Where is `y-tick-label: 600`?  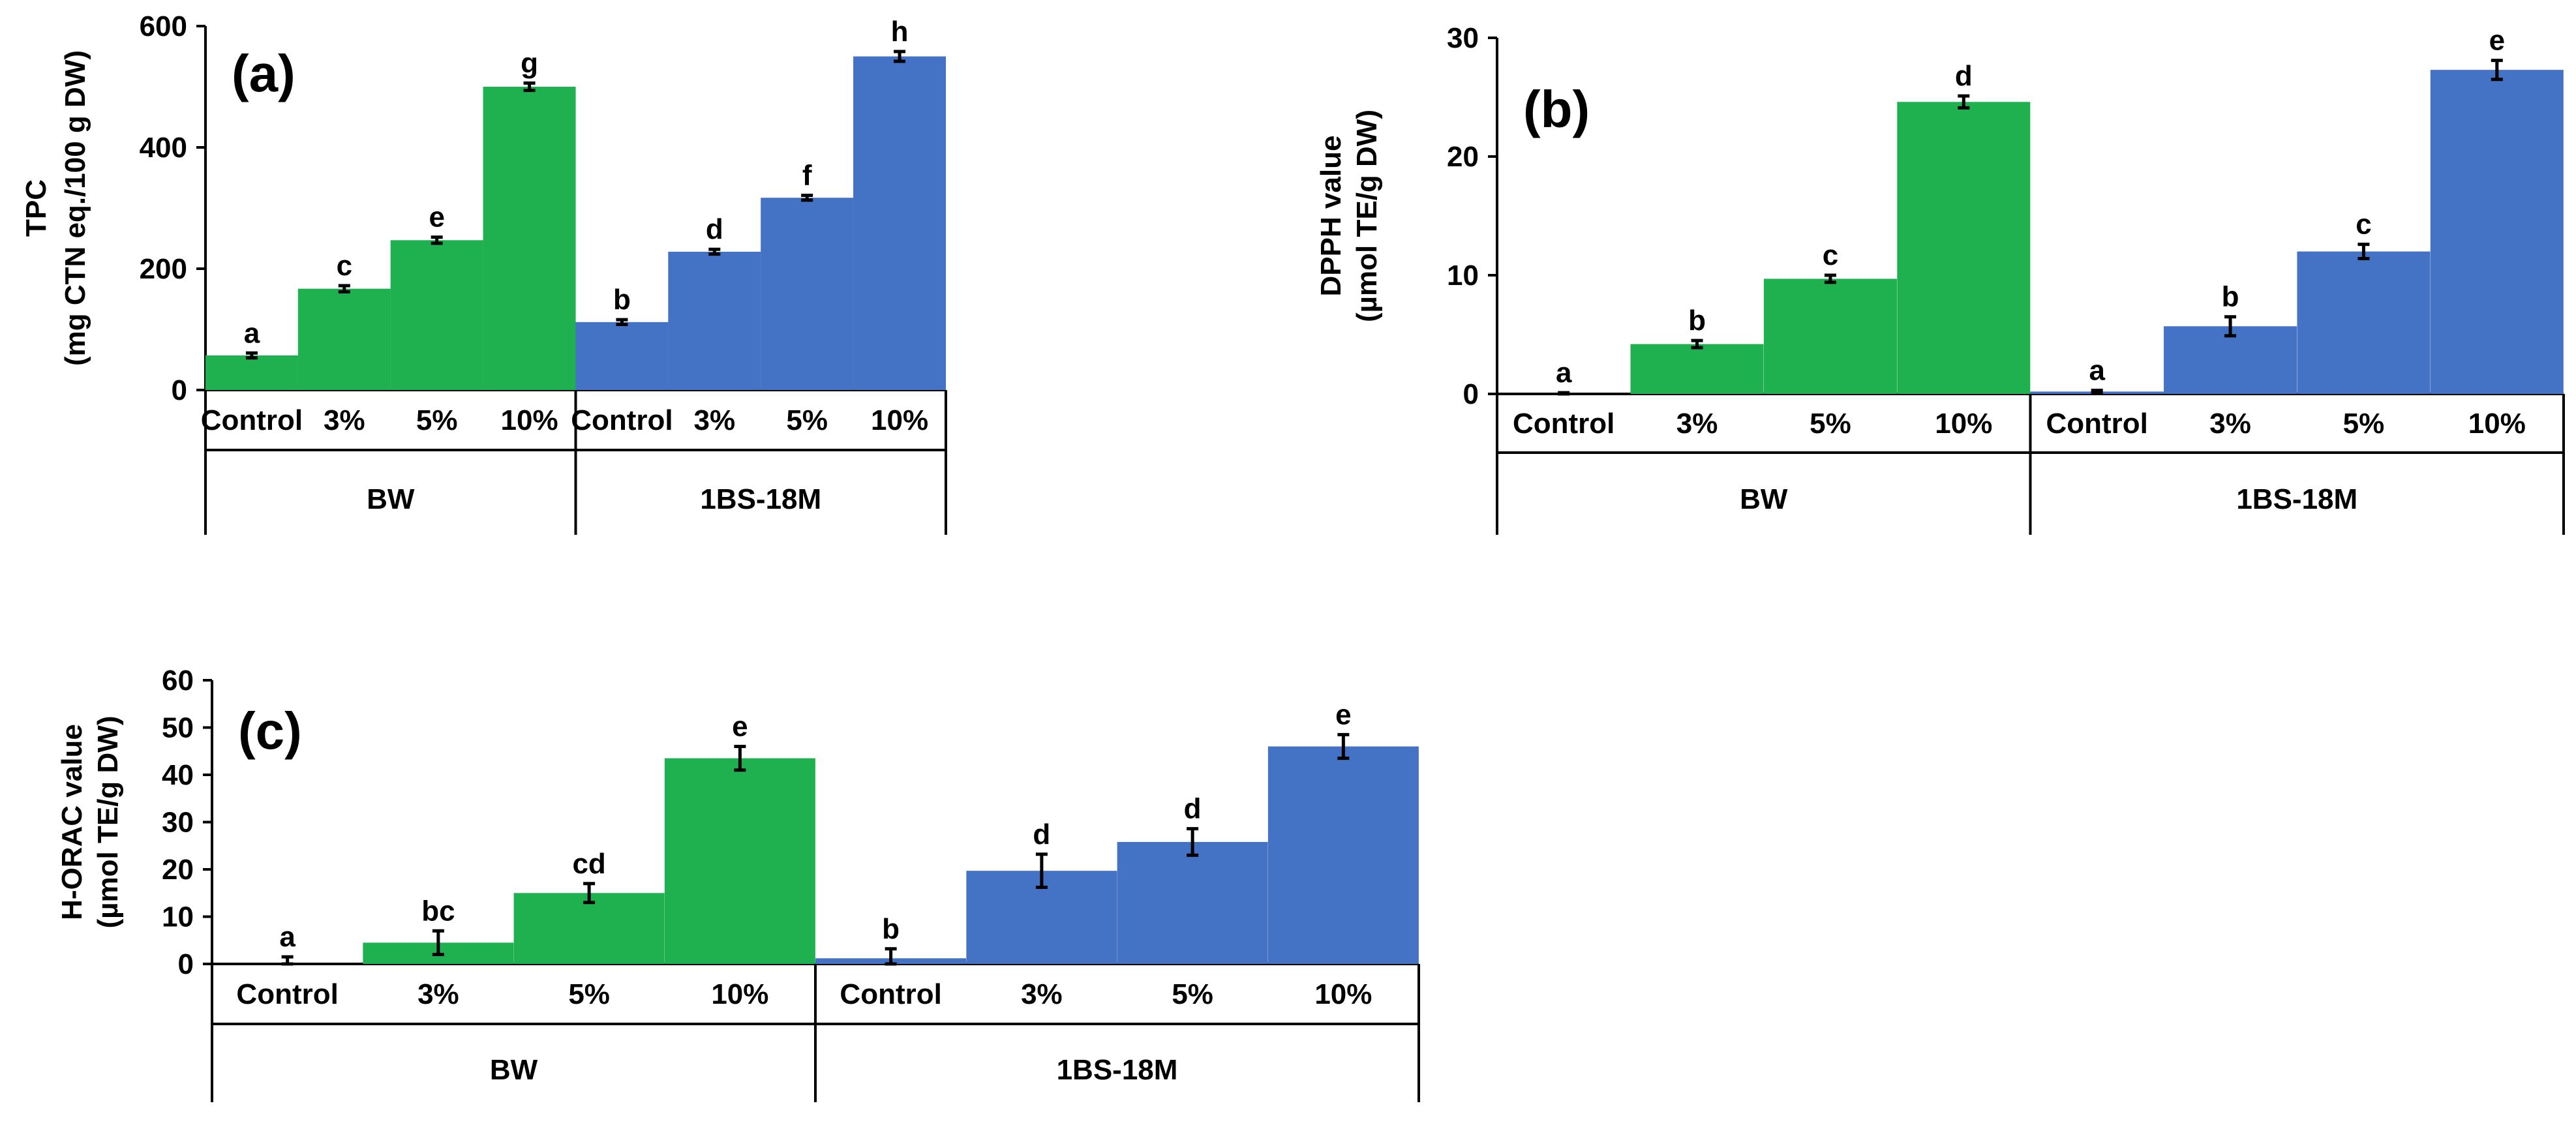
y-tick-label: 600 is located at coordinates (164, 26).